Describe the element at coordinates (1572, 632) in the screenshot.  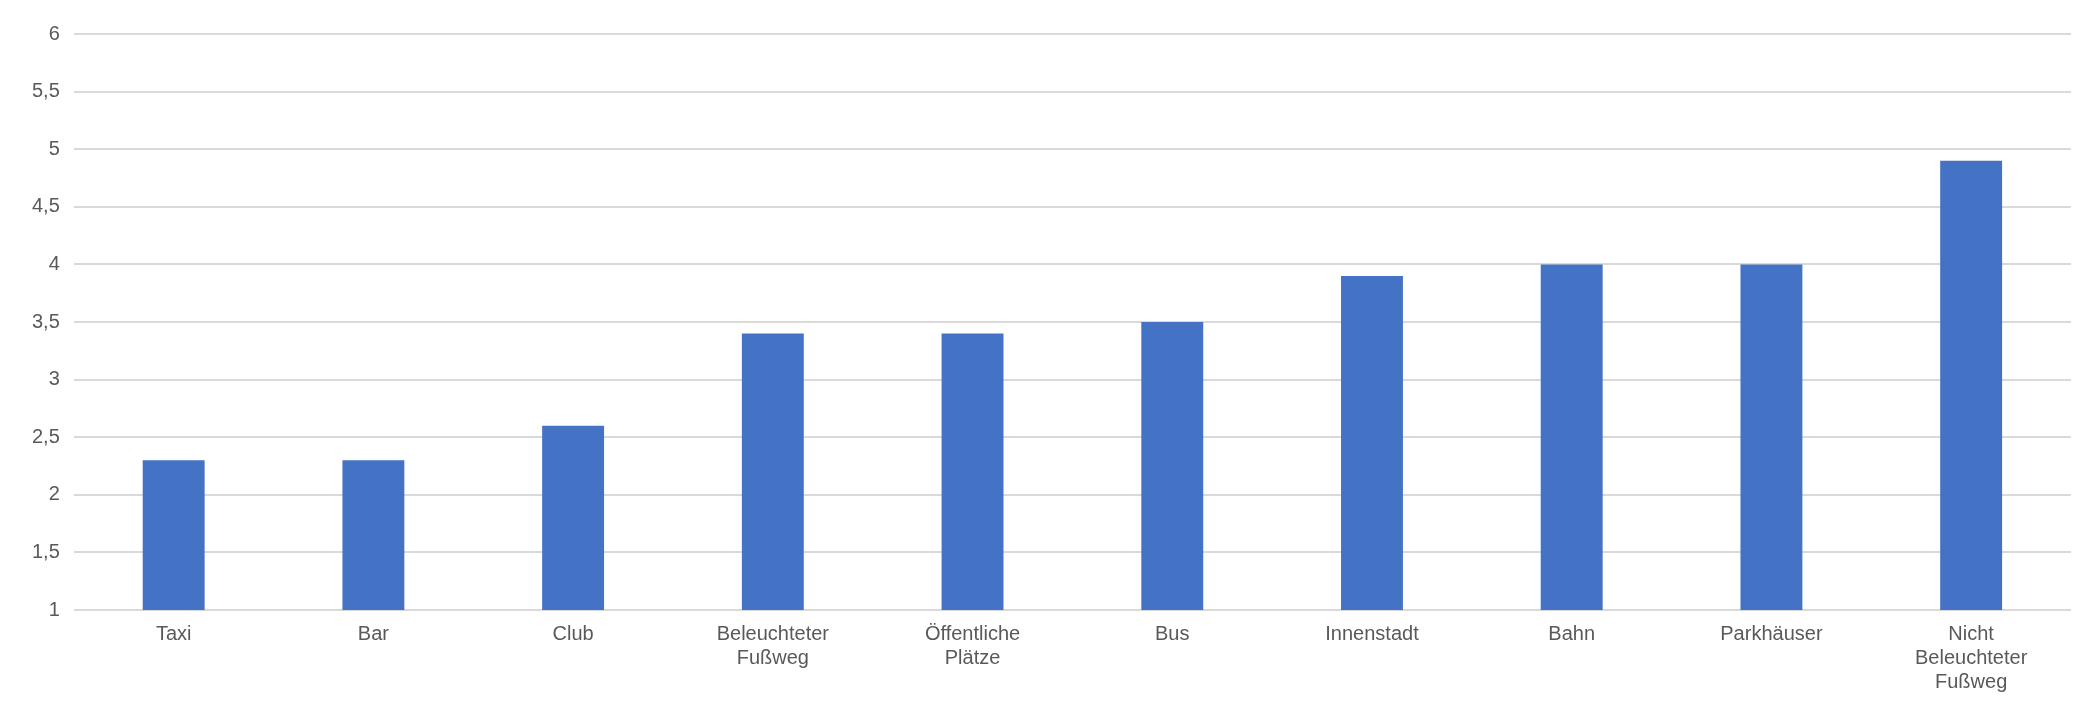
I see `x-tick-label: Bahn` at that location.